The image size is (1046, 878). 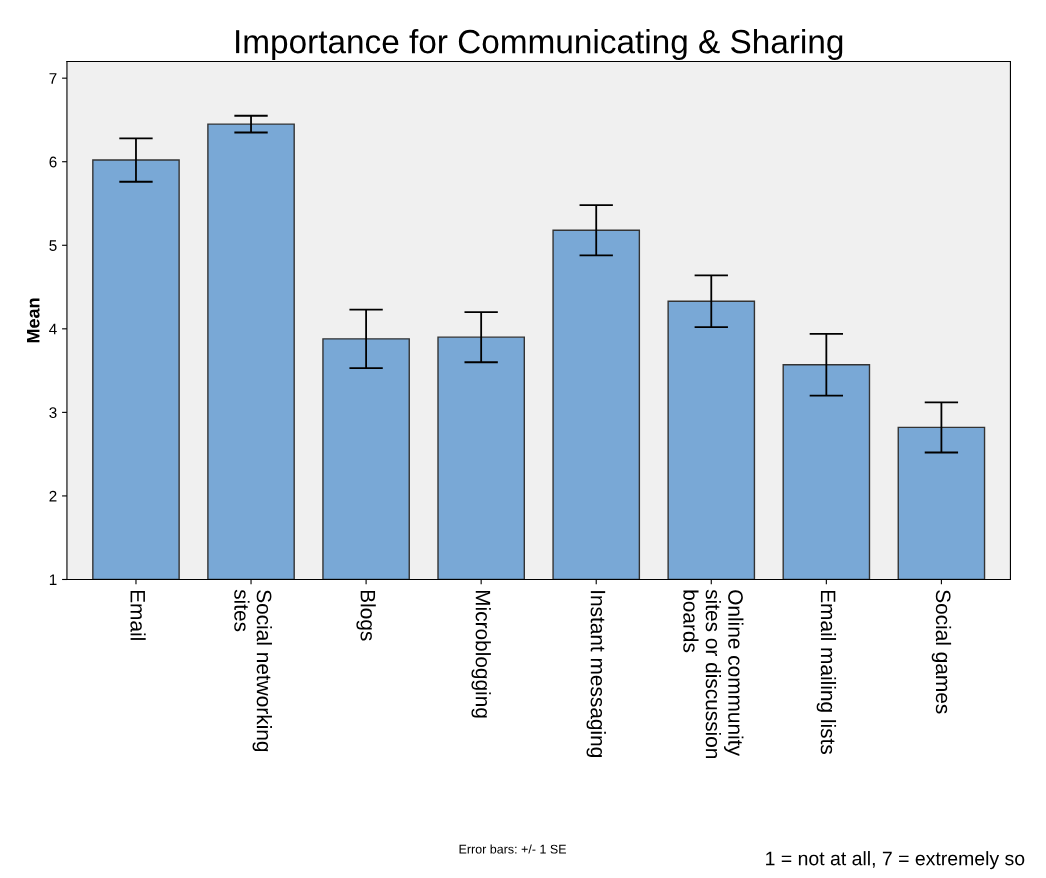 I want to click on chart-title: Importance for Communicating & Sharing, so click(x=539, y=44).